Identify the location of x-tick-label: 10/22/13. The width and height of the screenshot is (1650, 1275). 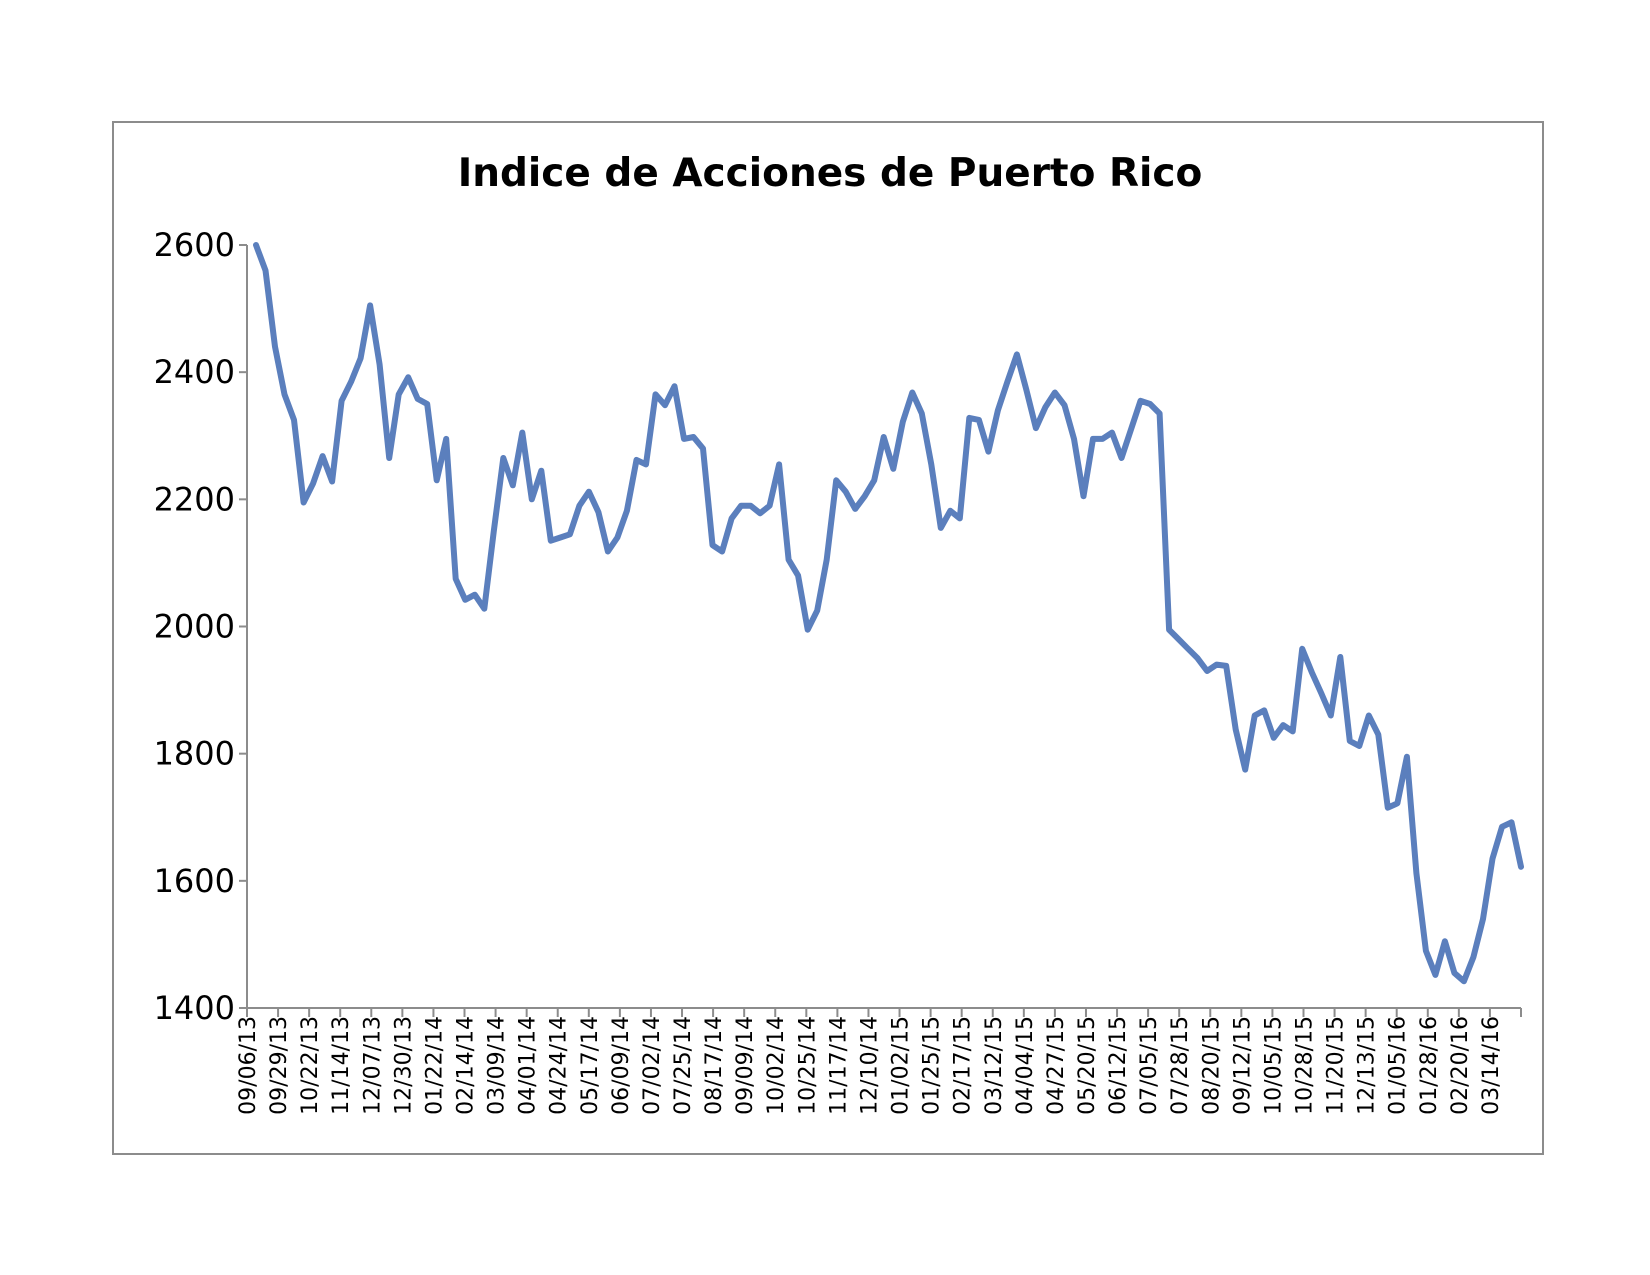
(310, 1065).